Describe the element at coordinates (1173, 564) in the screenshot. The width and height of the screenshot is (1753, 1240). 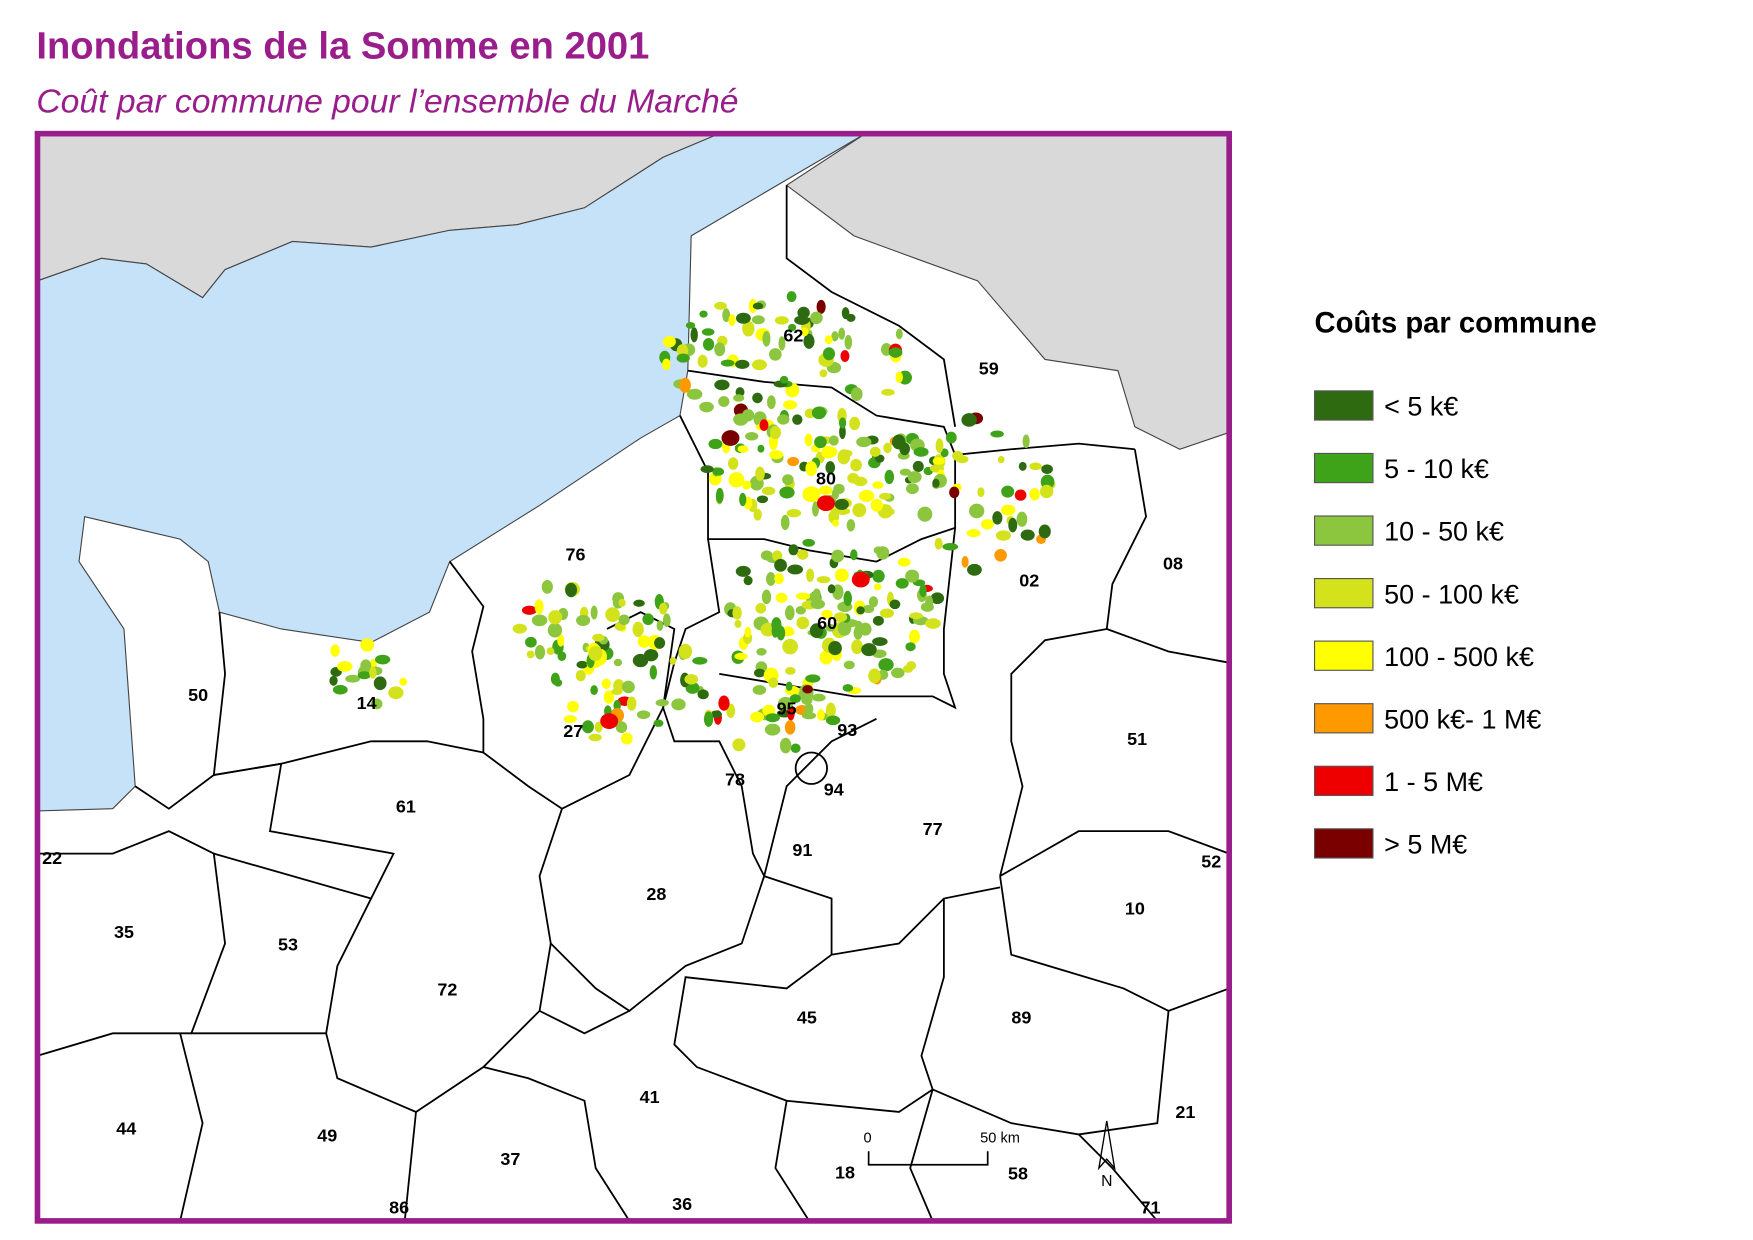
I see `department-label: 08` at that location.